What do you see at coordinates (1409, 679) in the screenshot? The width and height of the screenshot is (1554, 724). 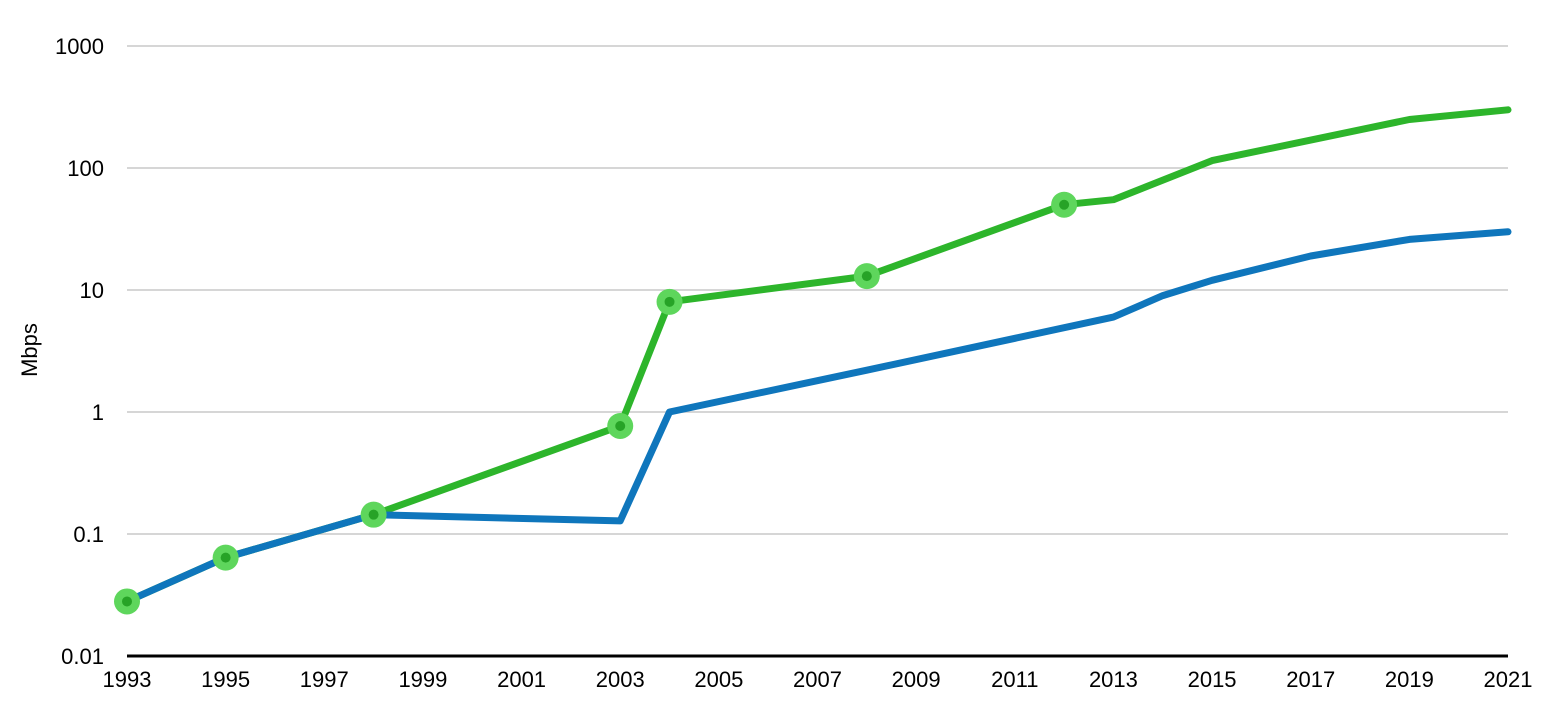 I see `x-tick-label-2019: 2019` at bounding box center [1409, 679].